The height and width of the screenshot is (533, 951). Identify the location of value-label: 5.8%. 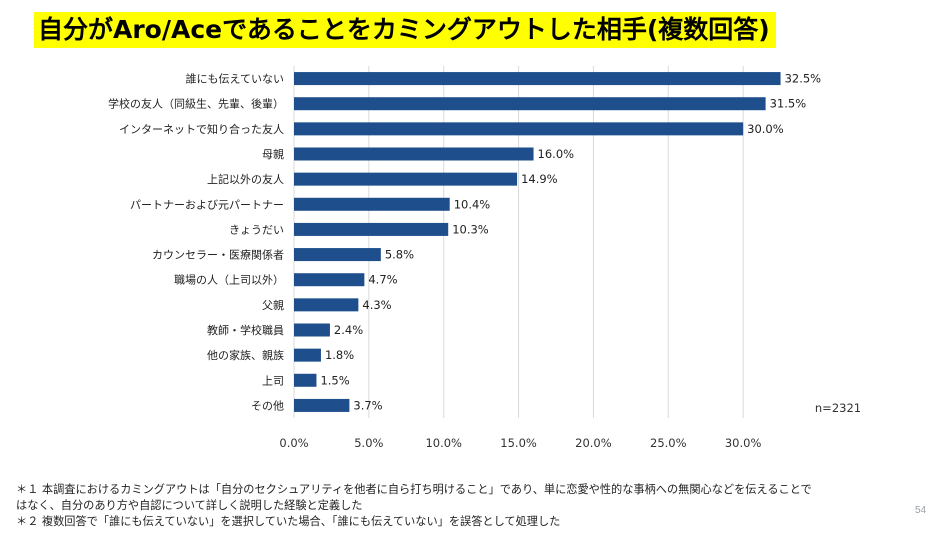
(399, 255).